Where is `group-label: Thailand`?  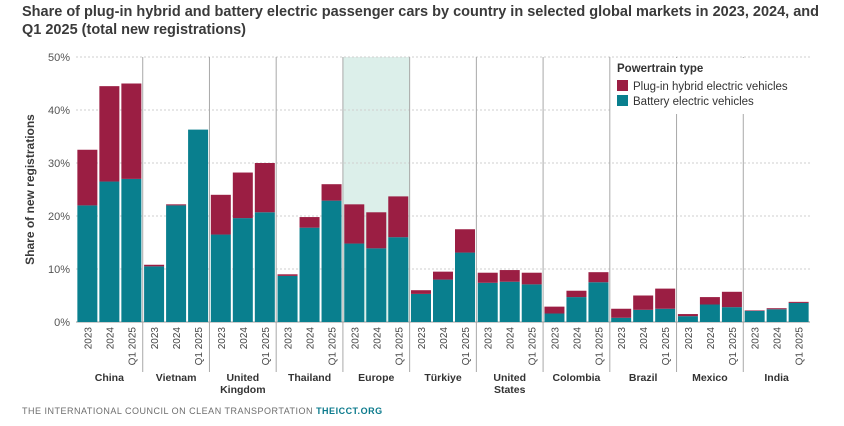
group-label: Thailand is located at coordinates (309, 378).